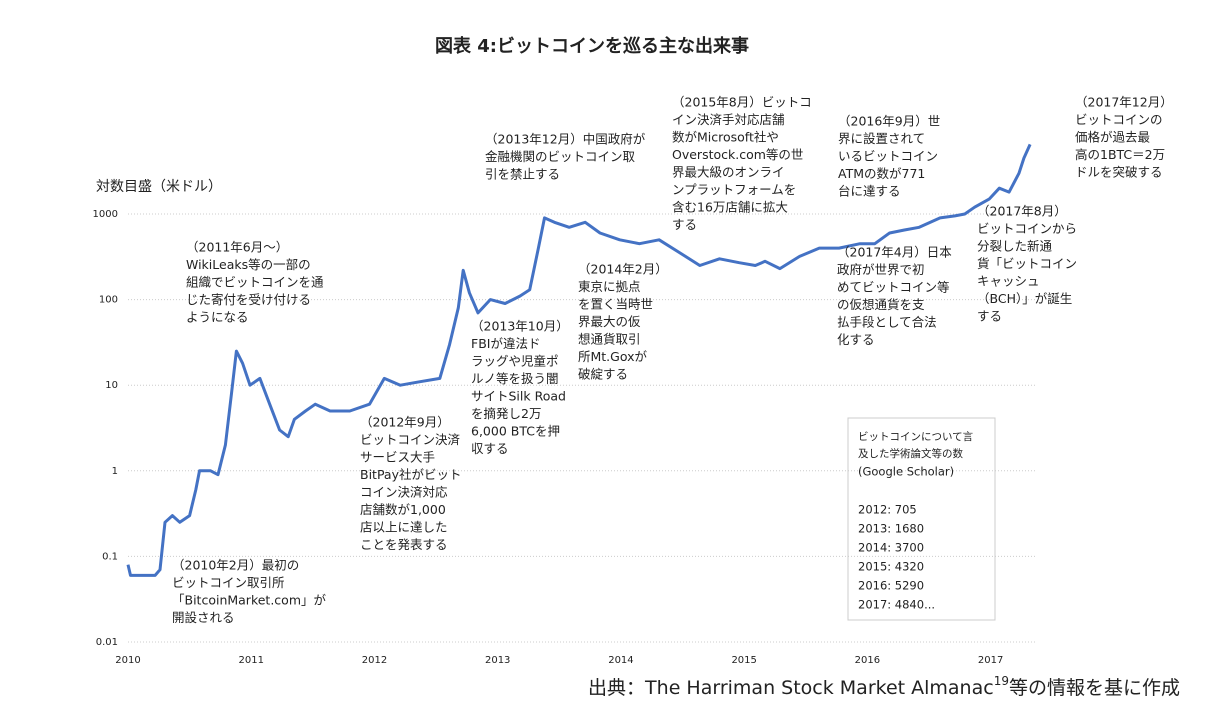  What do you see at coordinates (404, 492) in the screenshot?
I see `annotation-line: コイン決済対応` at bounding box center [404, 492].